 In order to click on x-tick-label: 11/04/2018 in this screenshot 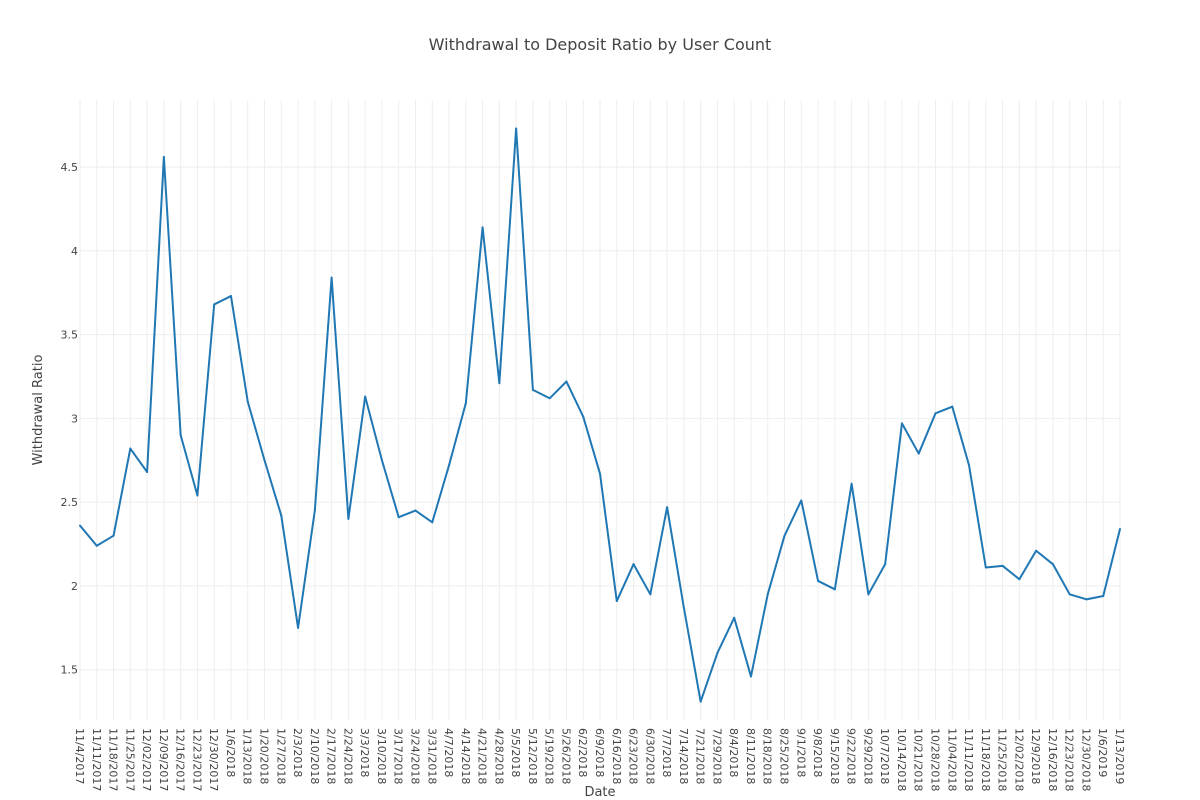, I will do `click(951, 759)`.